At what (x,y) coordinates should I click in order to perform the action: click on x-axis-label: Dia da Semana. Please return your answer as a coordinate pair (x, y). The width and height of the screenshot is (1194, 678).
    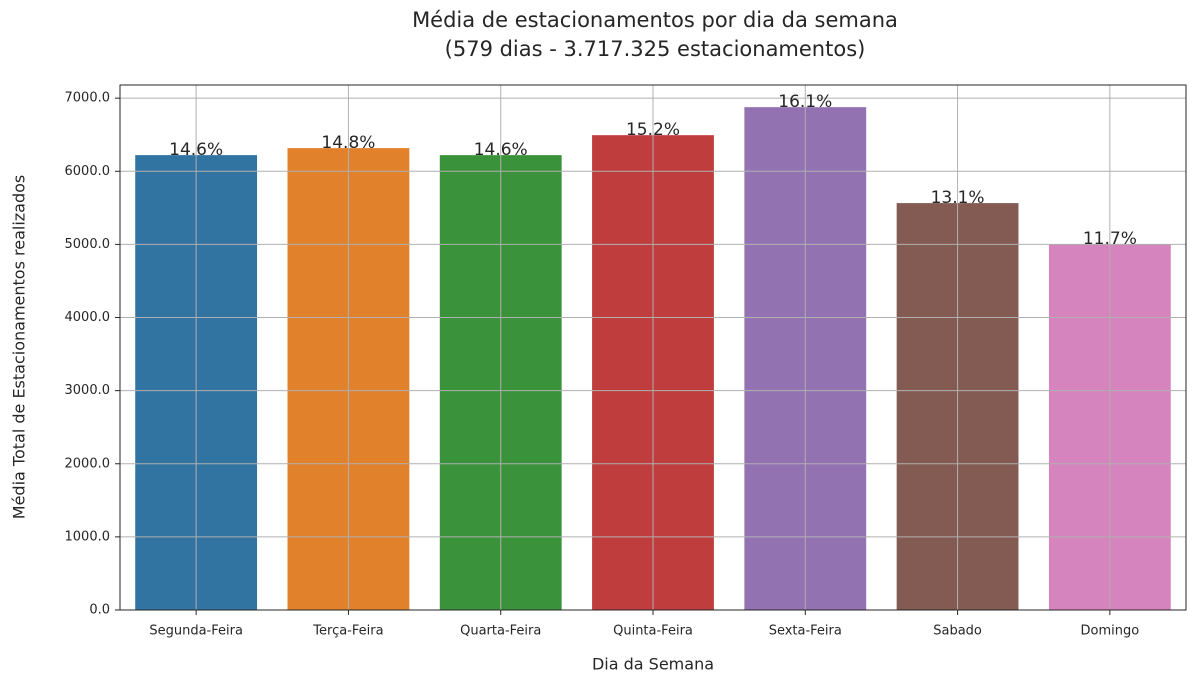
    Looking at the image, I should click on (653, 664).